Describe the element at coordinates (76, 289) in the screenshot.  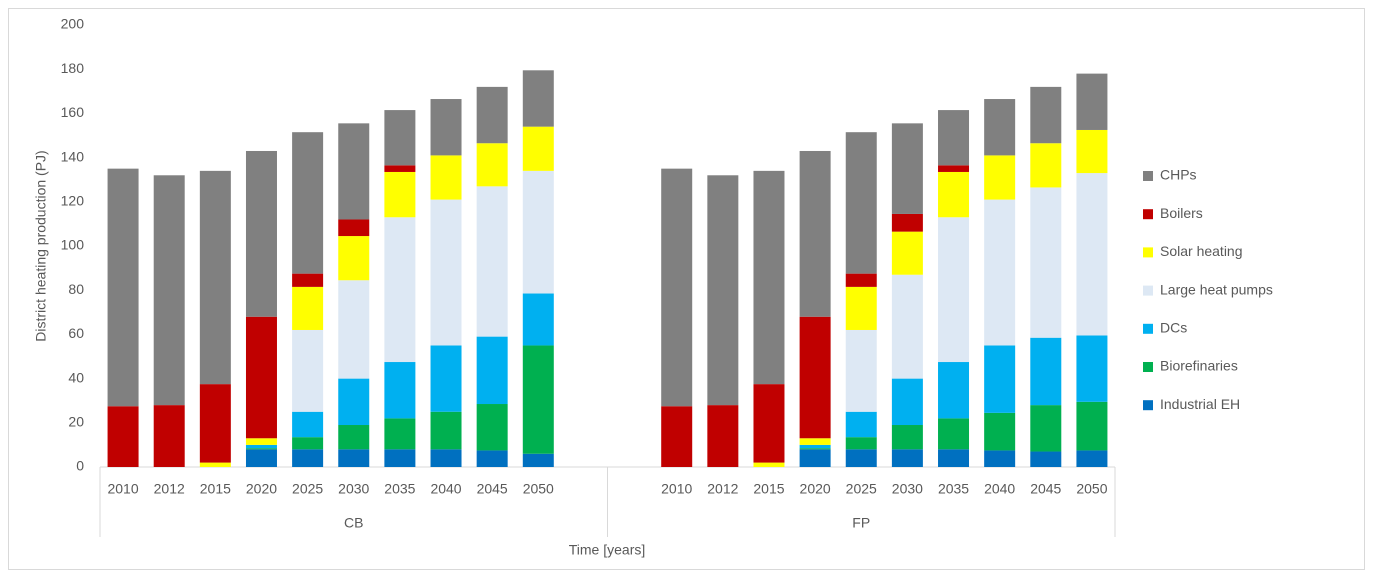
I see `y-tick-label: 80` at that location.